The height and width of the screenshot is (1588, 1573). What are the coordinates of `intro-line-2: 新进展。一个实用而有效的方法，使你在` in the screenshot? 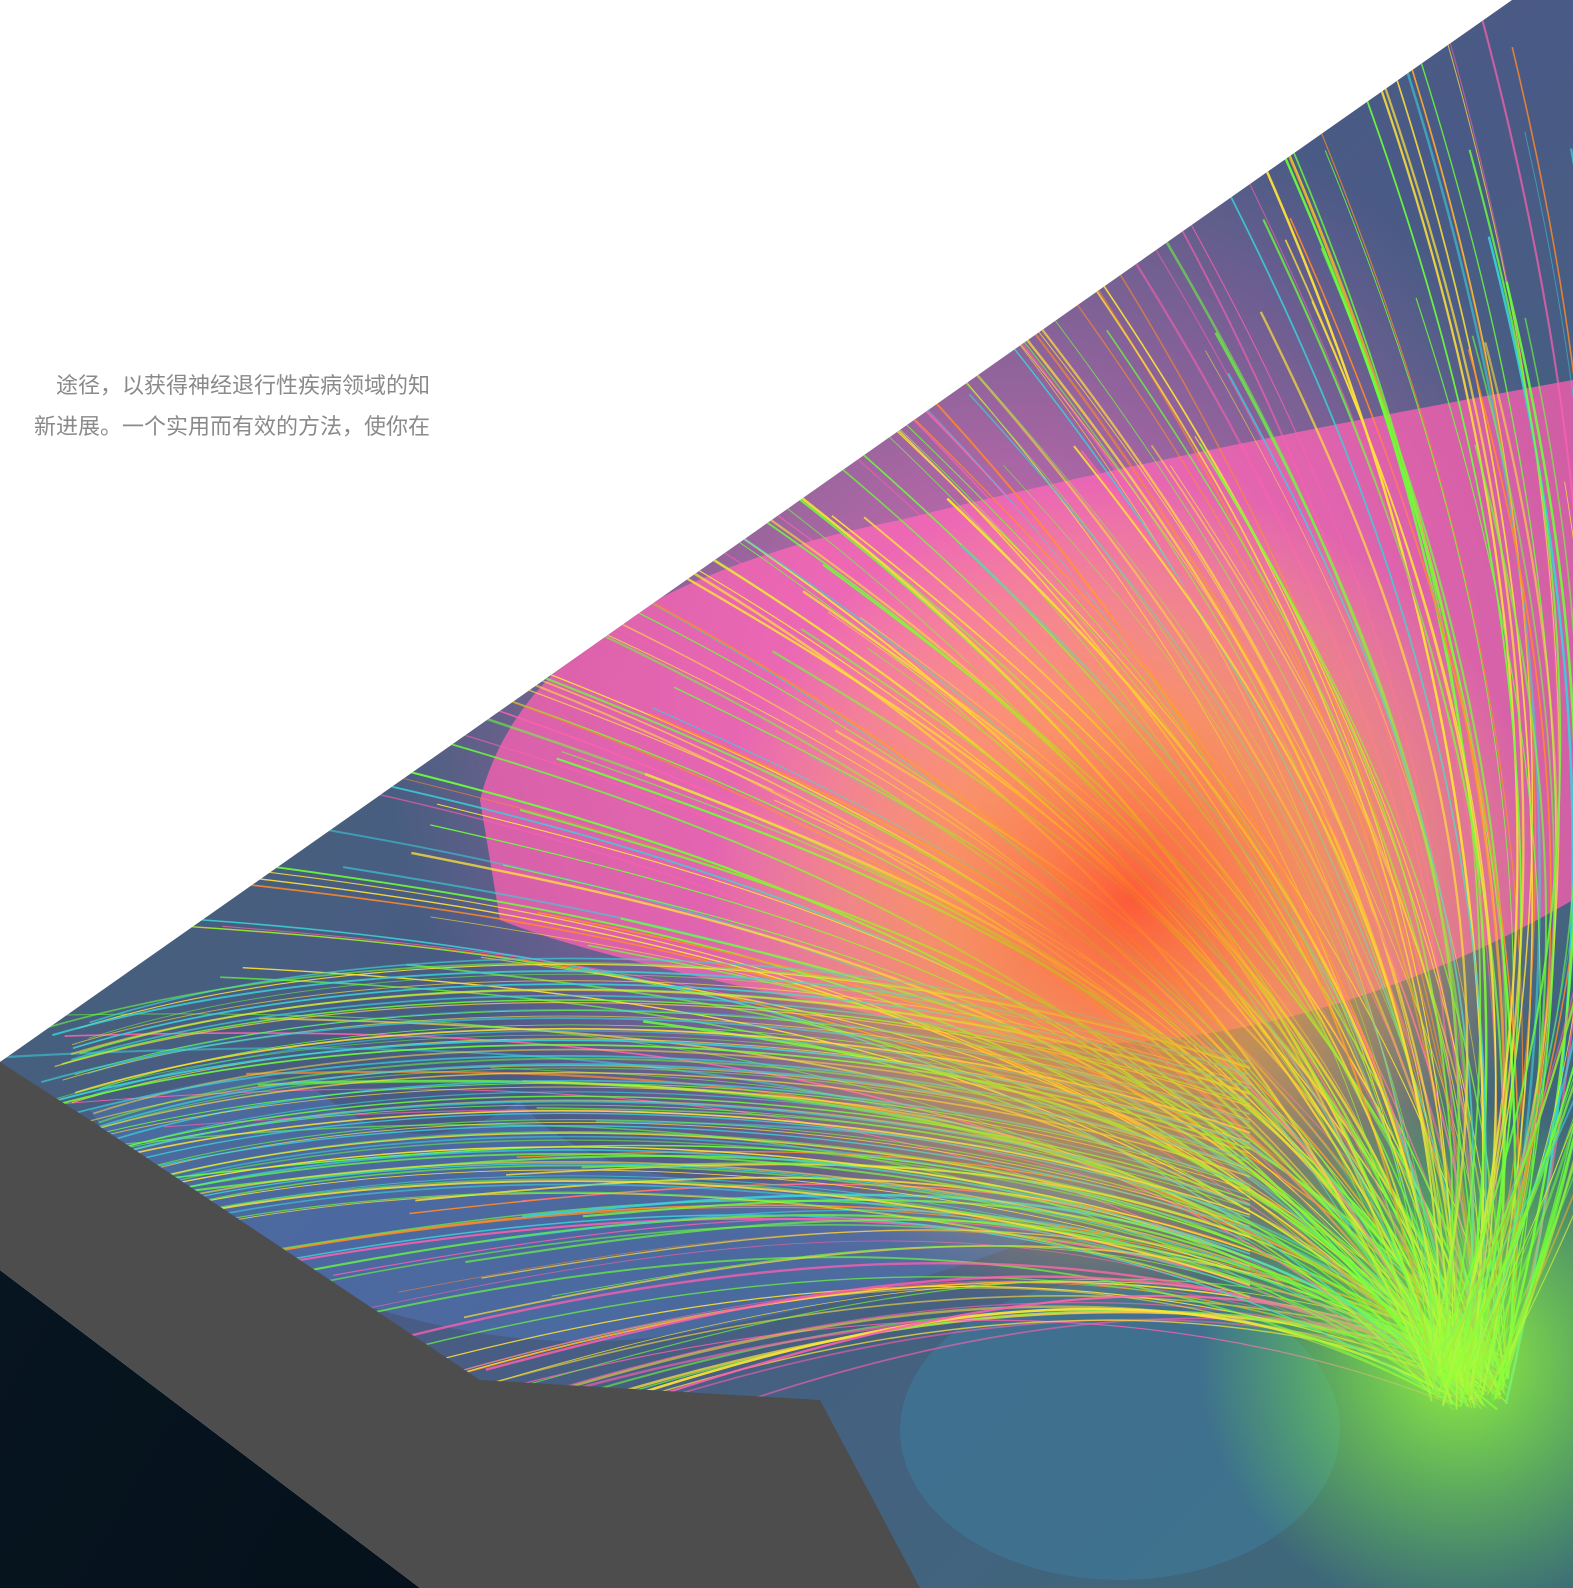 It's located at (231, 427).